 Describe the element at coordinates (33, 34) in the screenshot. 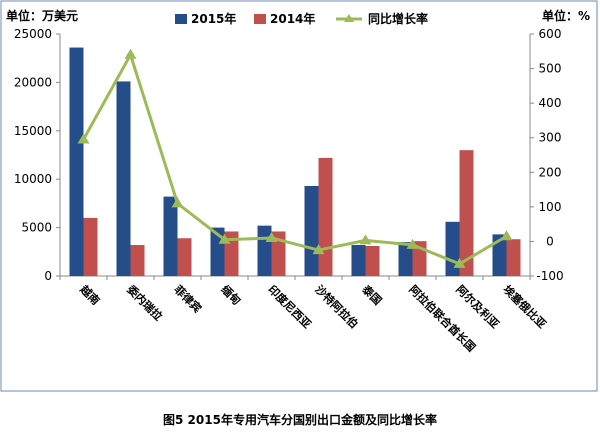

I see `left-y-tick-label: 25000` at that location.